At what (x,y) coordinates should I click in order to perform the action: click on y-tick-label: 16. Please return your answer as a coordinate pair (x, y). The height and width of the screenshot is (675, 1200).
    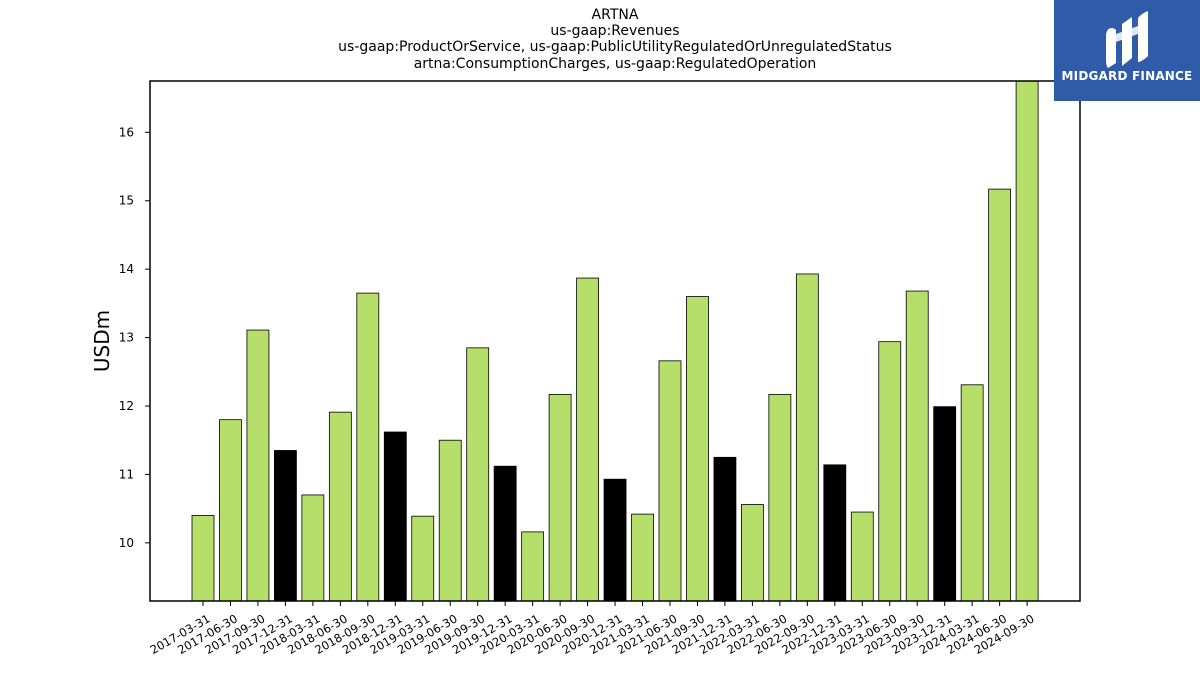
    Looking at the image, I should click on (126, 132).